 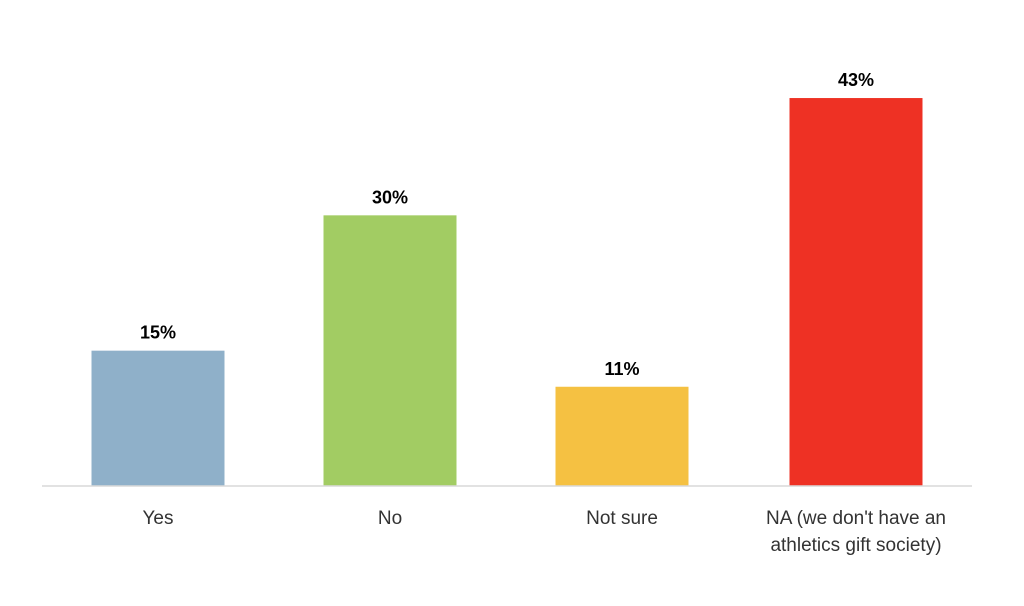 I want to click on x-tick-label-line: Not sure, so click(x=622, y=518).